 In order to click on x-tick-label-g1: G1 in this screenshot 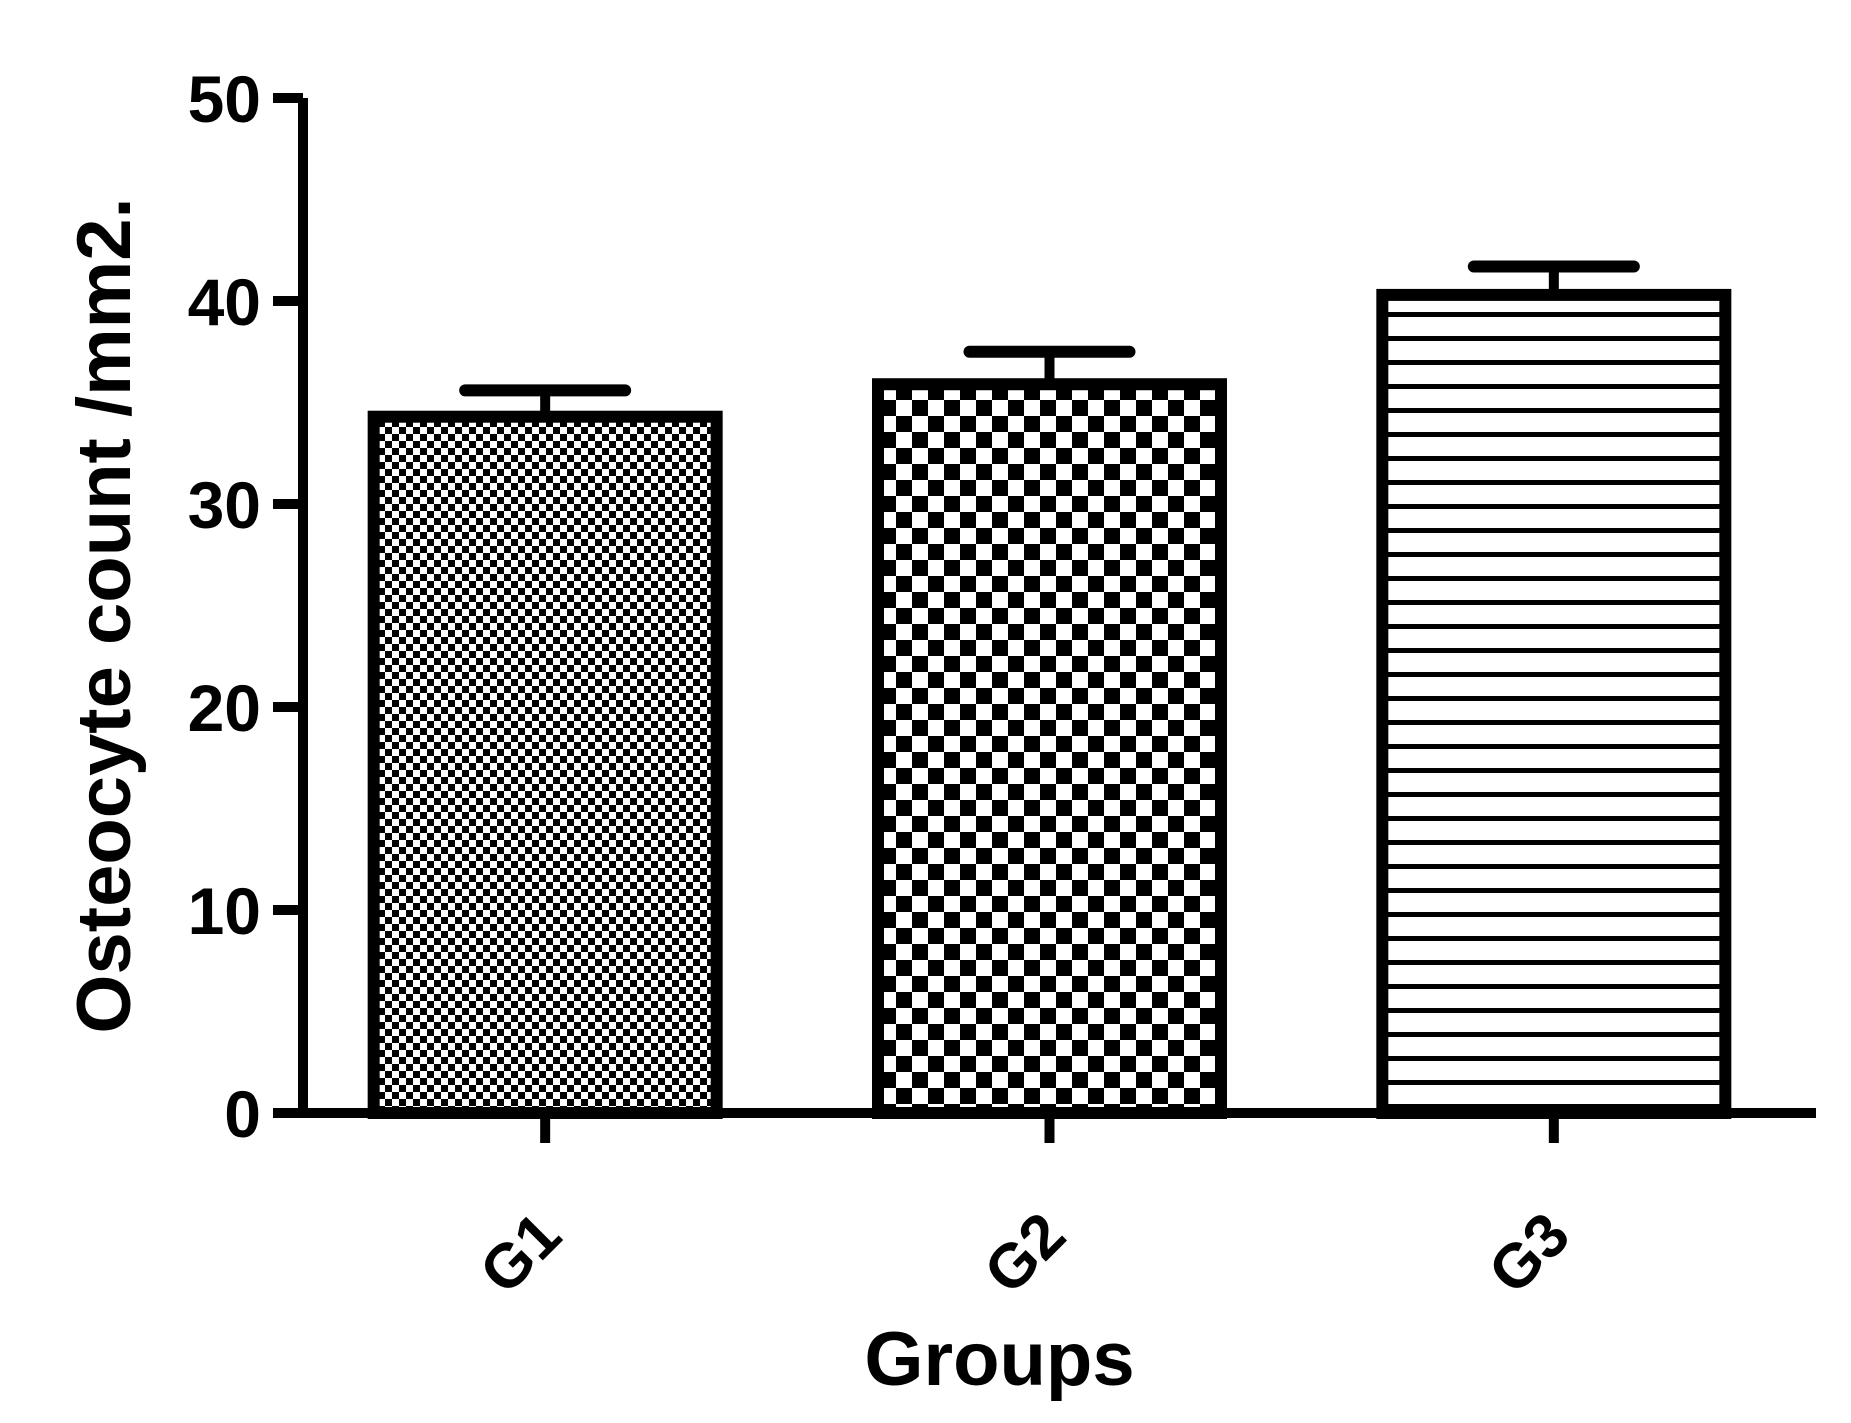, I will do `click(520, 1253)`.